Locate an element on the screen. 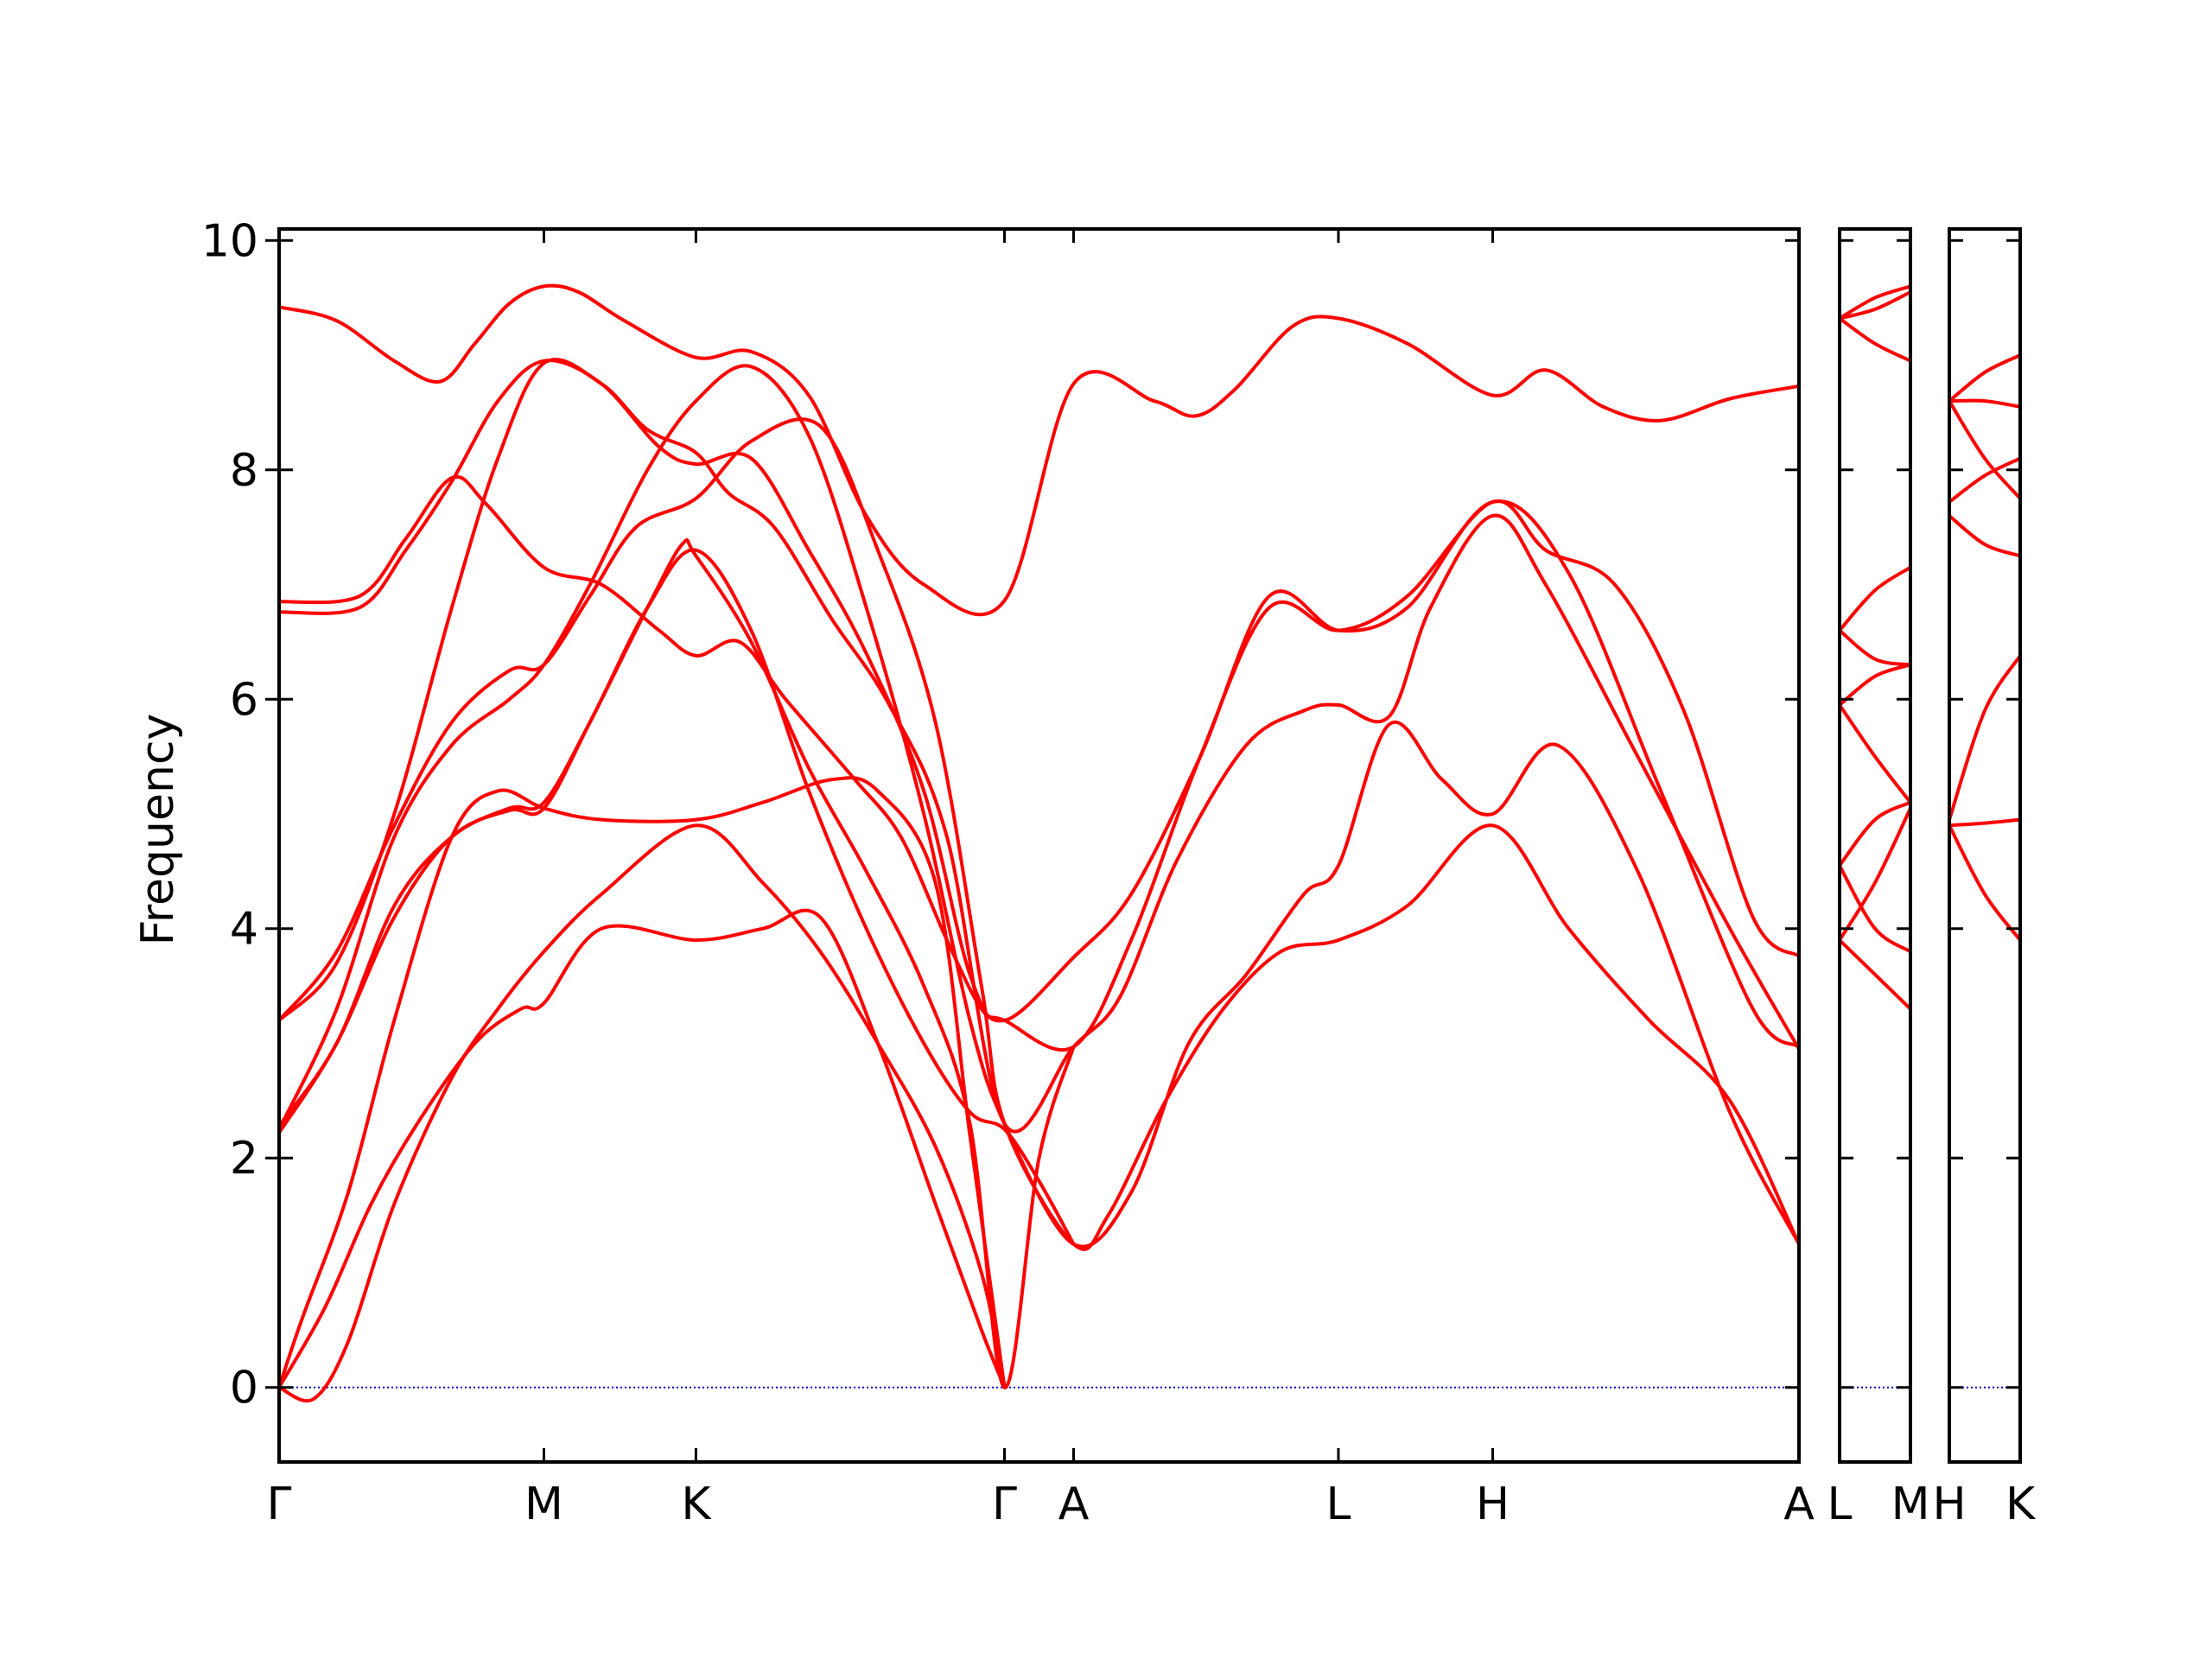 The width and height of the screenshot is (2212, 1659). y-tick-label: 2 is located at coordinates (244, 1159).